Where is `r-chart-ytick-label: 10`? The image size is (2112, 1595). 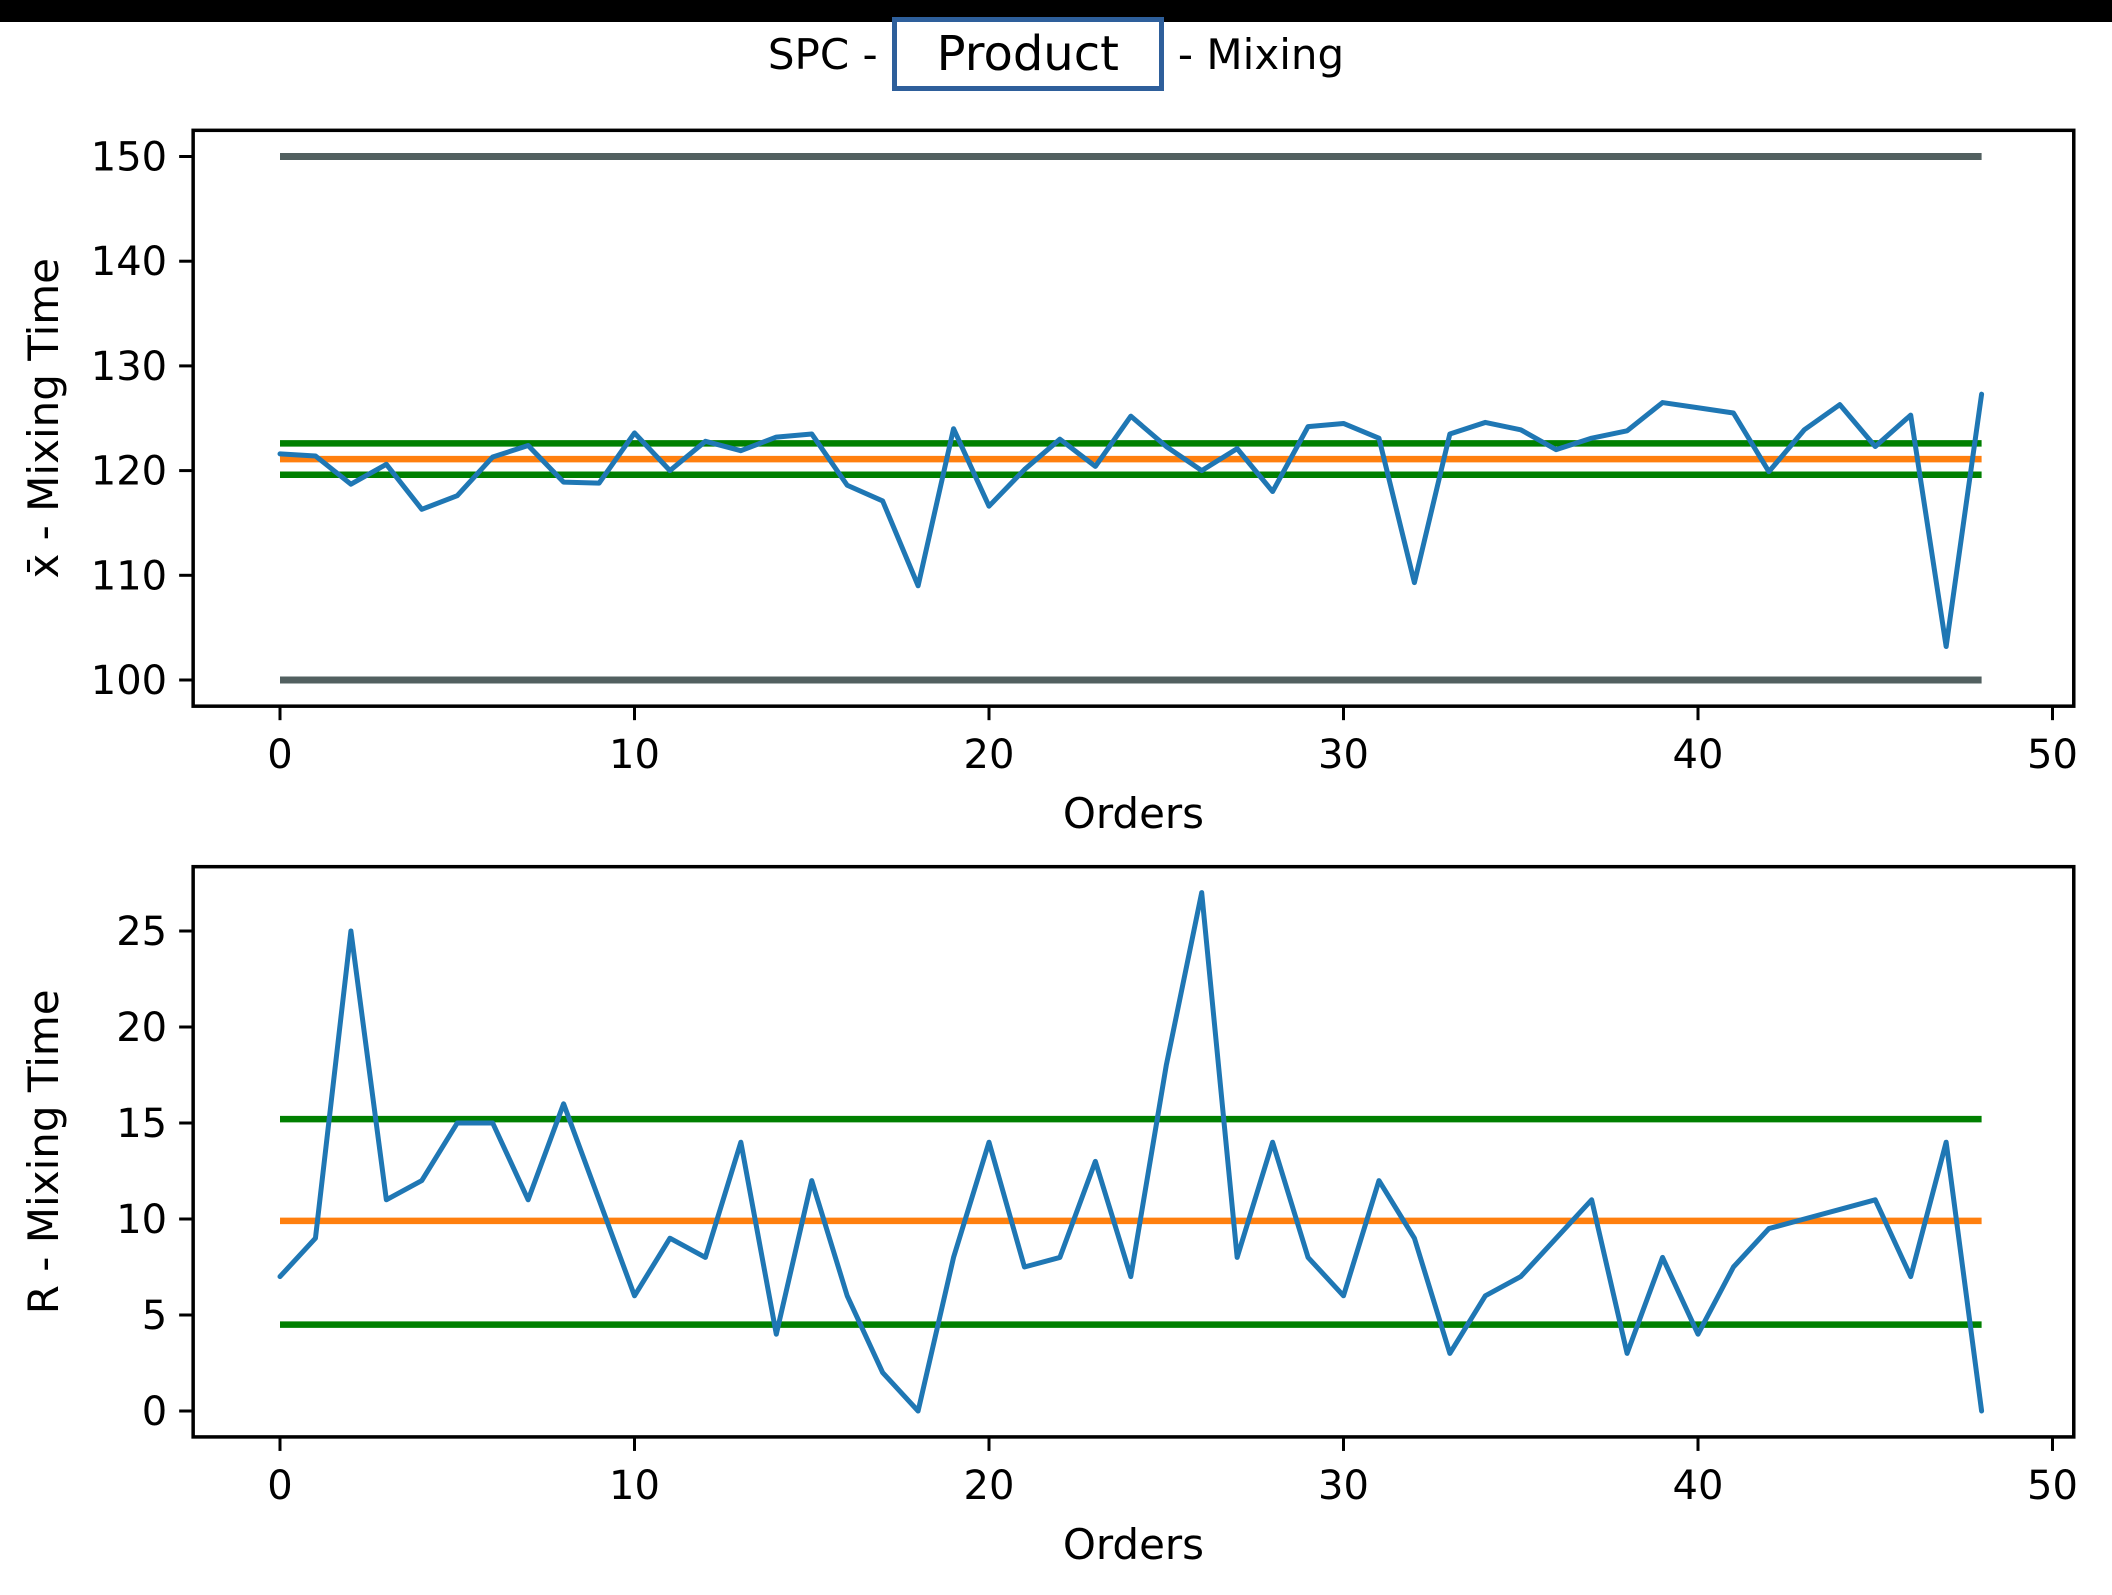 r-chart-ytick-label: 10 is located at coordinates (141, 1220).